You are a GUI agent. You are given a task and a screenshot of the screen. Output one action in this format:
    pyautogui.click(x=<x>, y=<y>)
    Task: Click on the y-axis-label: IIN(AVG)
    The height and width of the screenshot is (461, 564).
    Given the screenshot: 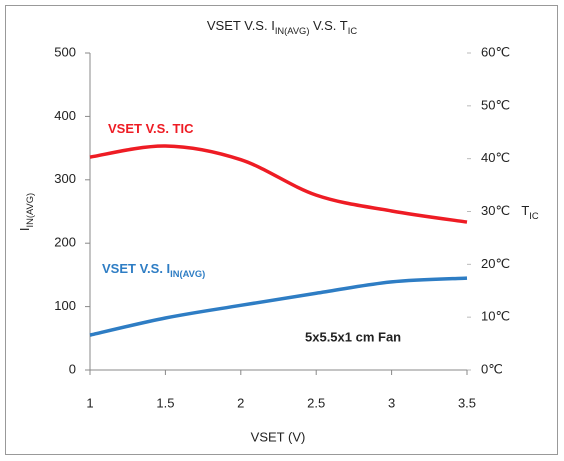 What is the action you would take?
    pyautogui.click(x=26, y=212)
    